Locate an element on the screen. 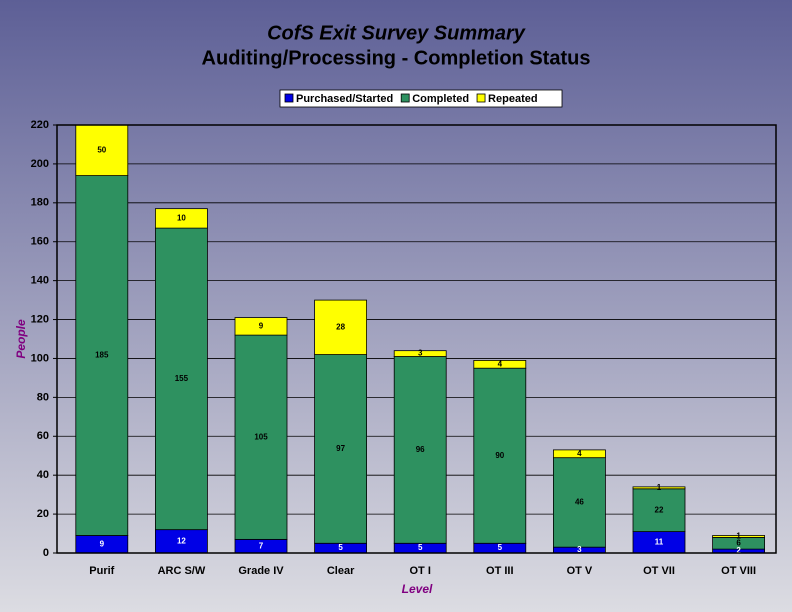  y-tick-label: 140 is located at coordinates (40, 281).